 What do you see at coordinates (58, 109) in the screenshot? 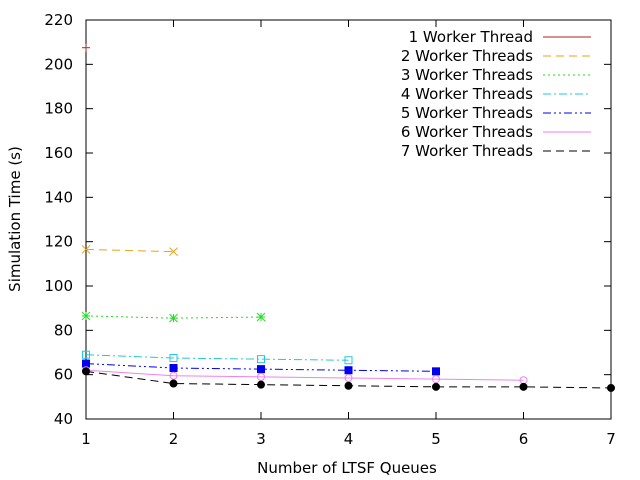
I see `y-tick-label: 180` at bounding box center [58, 109].